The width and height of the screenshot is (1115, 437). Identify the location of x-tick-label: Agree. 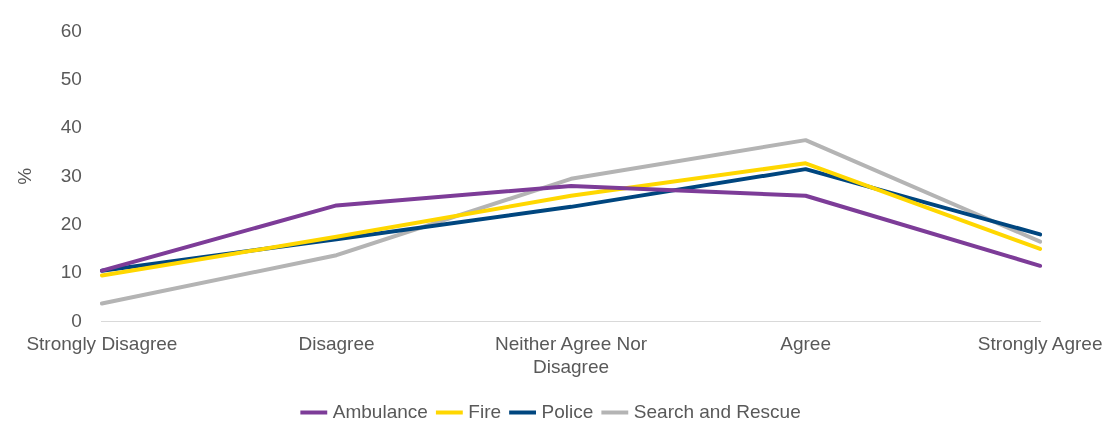
(805, 344).